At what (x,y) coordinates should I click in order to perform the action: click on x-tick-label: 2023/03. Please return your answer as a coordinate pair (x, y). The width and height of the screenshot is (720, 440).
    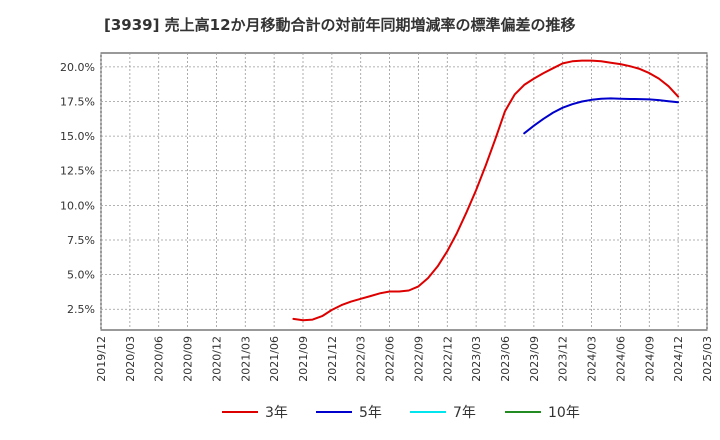
    Looking at the image, I should click on (476, 359).